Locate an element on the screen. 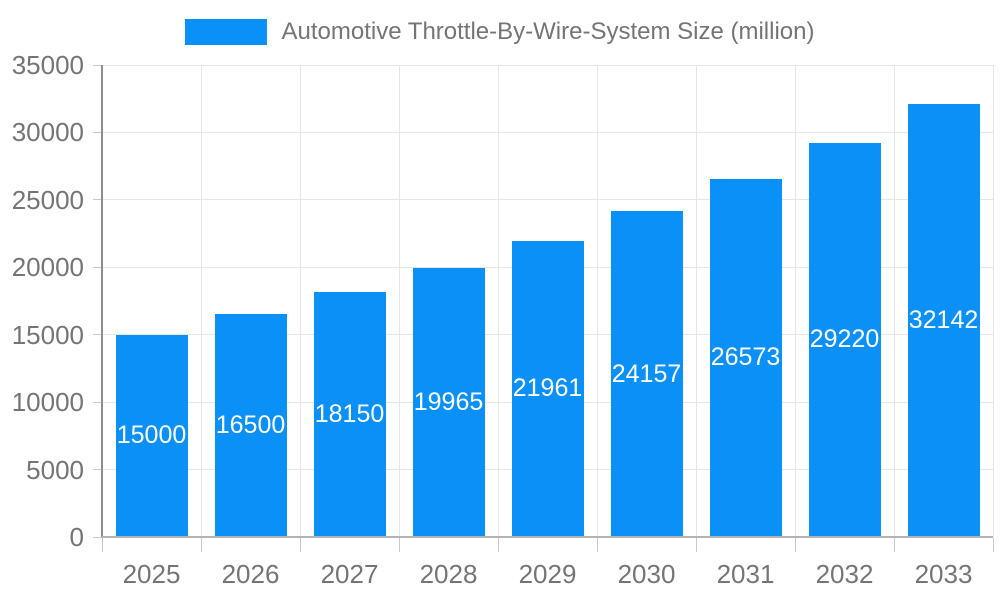 The image size is (1000, 600). bar-value-label: 29220 is located at coordinates (844, 339).